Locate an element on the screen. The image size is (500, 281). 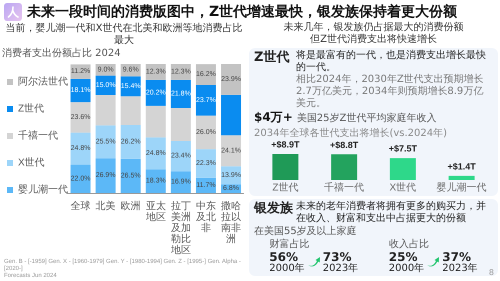
text: 相比2024年，2030年Z世代支出预期增长2.7万亿美元，2034年则预期增长8.9万亿美元。 is located at coordinates (390, 92).